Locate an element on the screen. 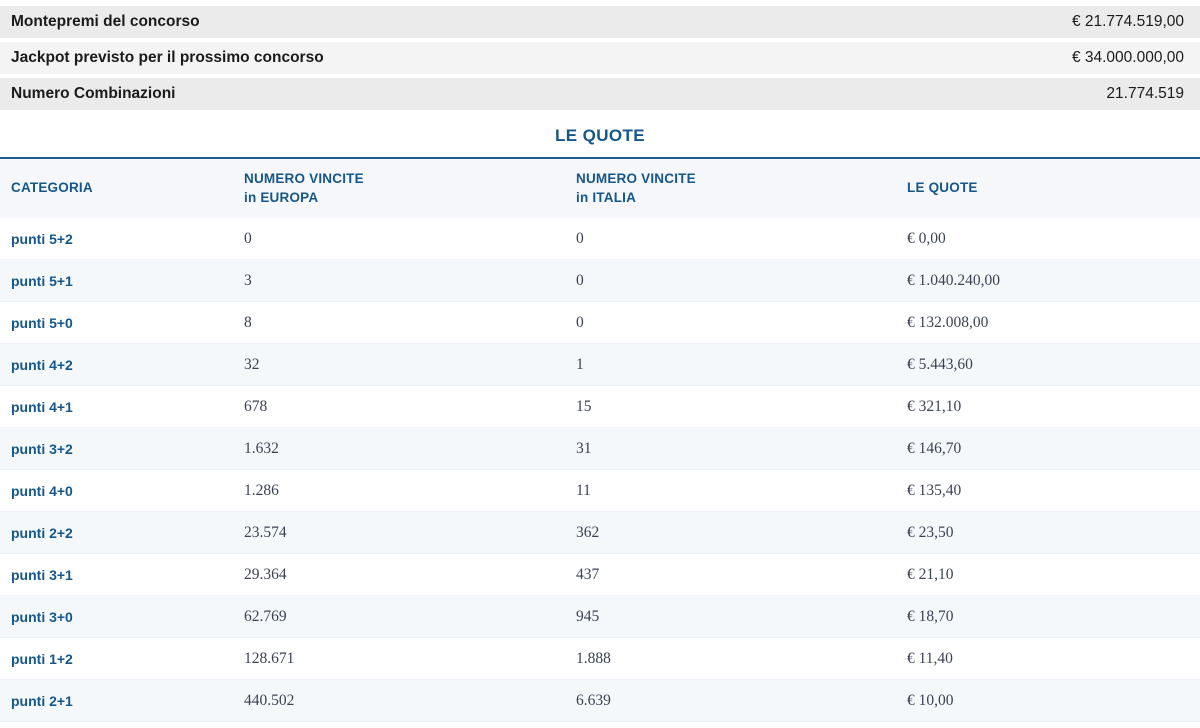  table-row: punti 3+1 29.364 437 € 21,10 is located at coordinates (600, 575).